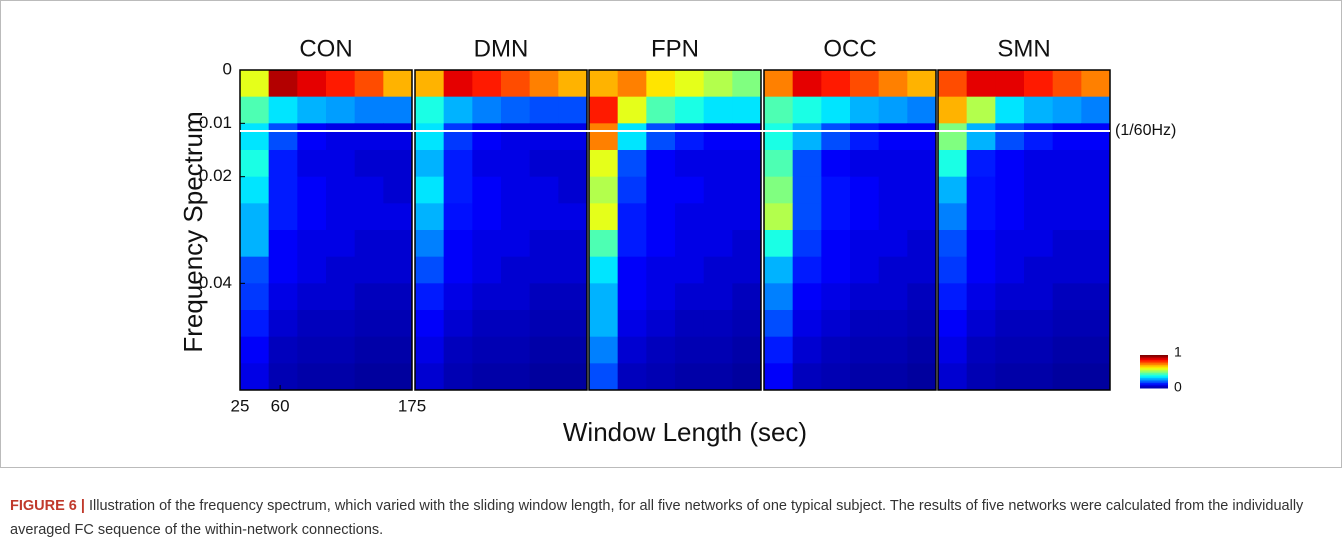 The height and width of the screenshot is (544, 1342). What do you see at coordinates (215, 122) in the screenshot?
I see `y-tick-label: 0.01` at bounding box center [215, 122].